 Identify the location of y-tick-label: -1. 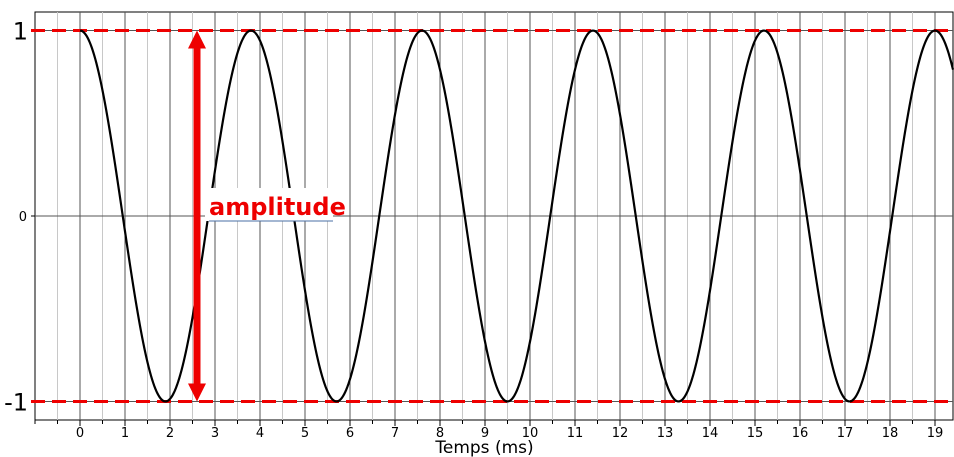
(16, 402).